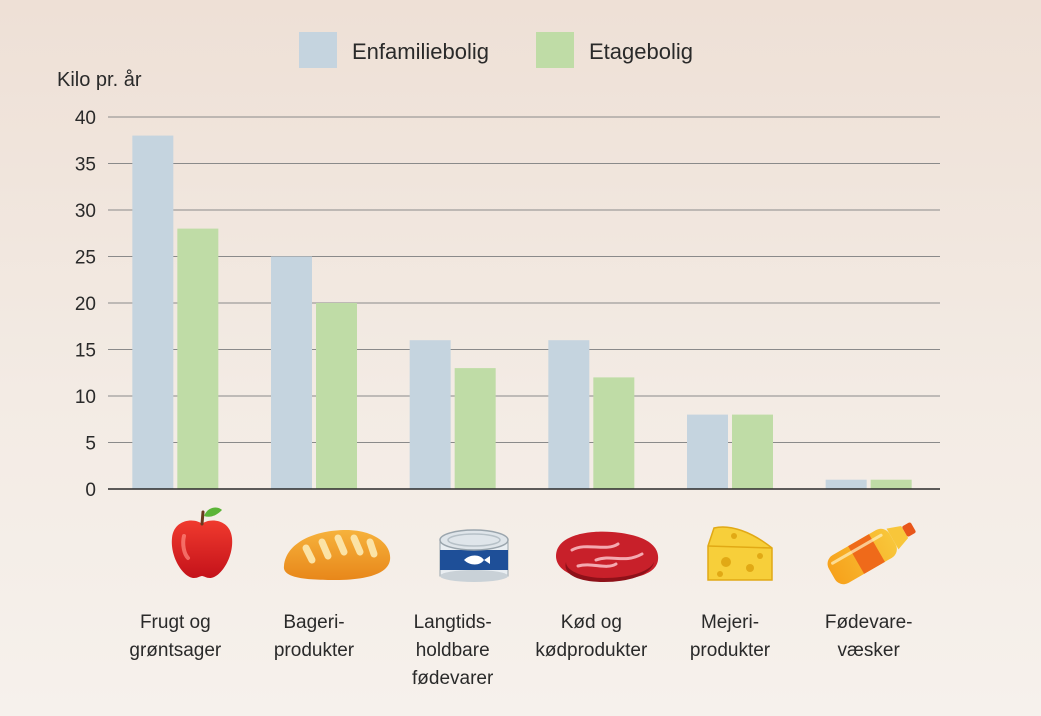 The image size is (1041, 716). I want to click on y-tick-label: 20, so click(85, 304).